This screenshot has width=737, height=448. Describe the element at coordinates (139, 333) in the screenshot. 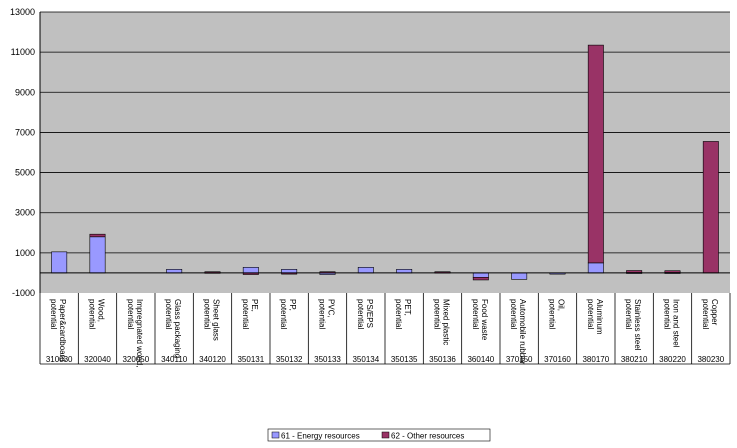

I see `category-name: Impregnated wood,` at that location.